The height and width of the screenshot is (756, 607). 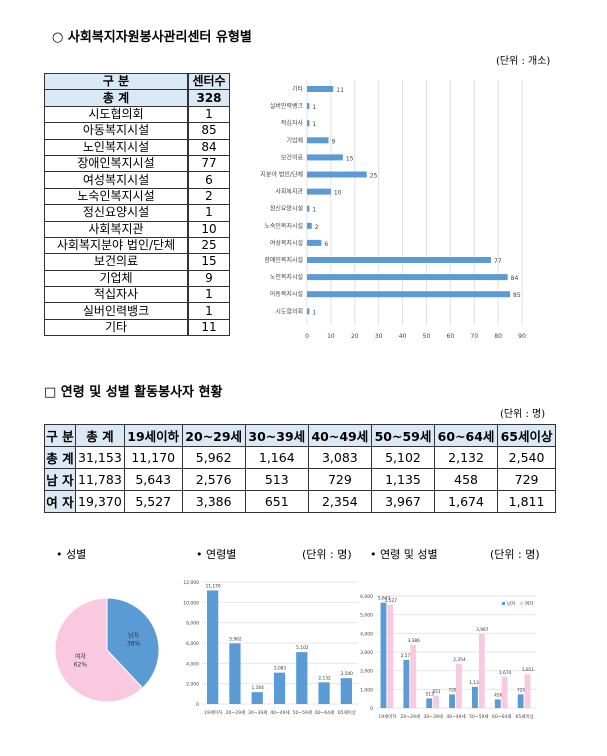 I want to click on section1-title: ○ 사회복지자원봉사관리센터 유형별, so click(x=152, y=37).